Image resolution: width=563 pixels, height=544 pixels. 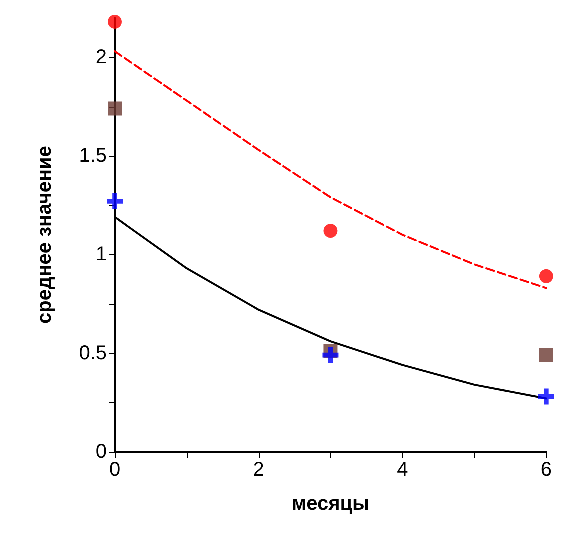 I want to click on x-tick-label: 2, so click(x=258, y=470).